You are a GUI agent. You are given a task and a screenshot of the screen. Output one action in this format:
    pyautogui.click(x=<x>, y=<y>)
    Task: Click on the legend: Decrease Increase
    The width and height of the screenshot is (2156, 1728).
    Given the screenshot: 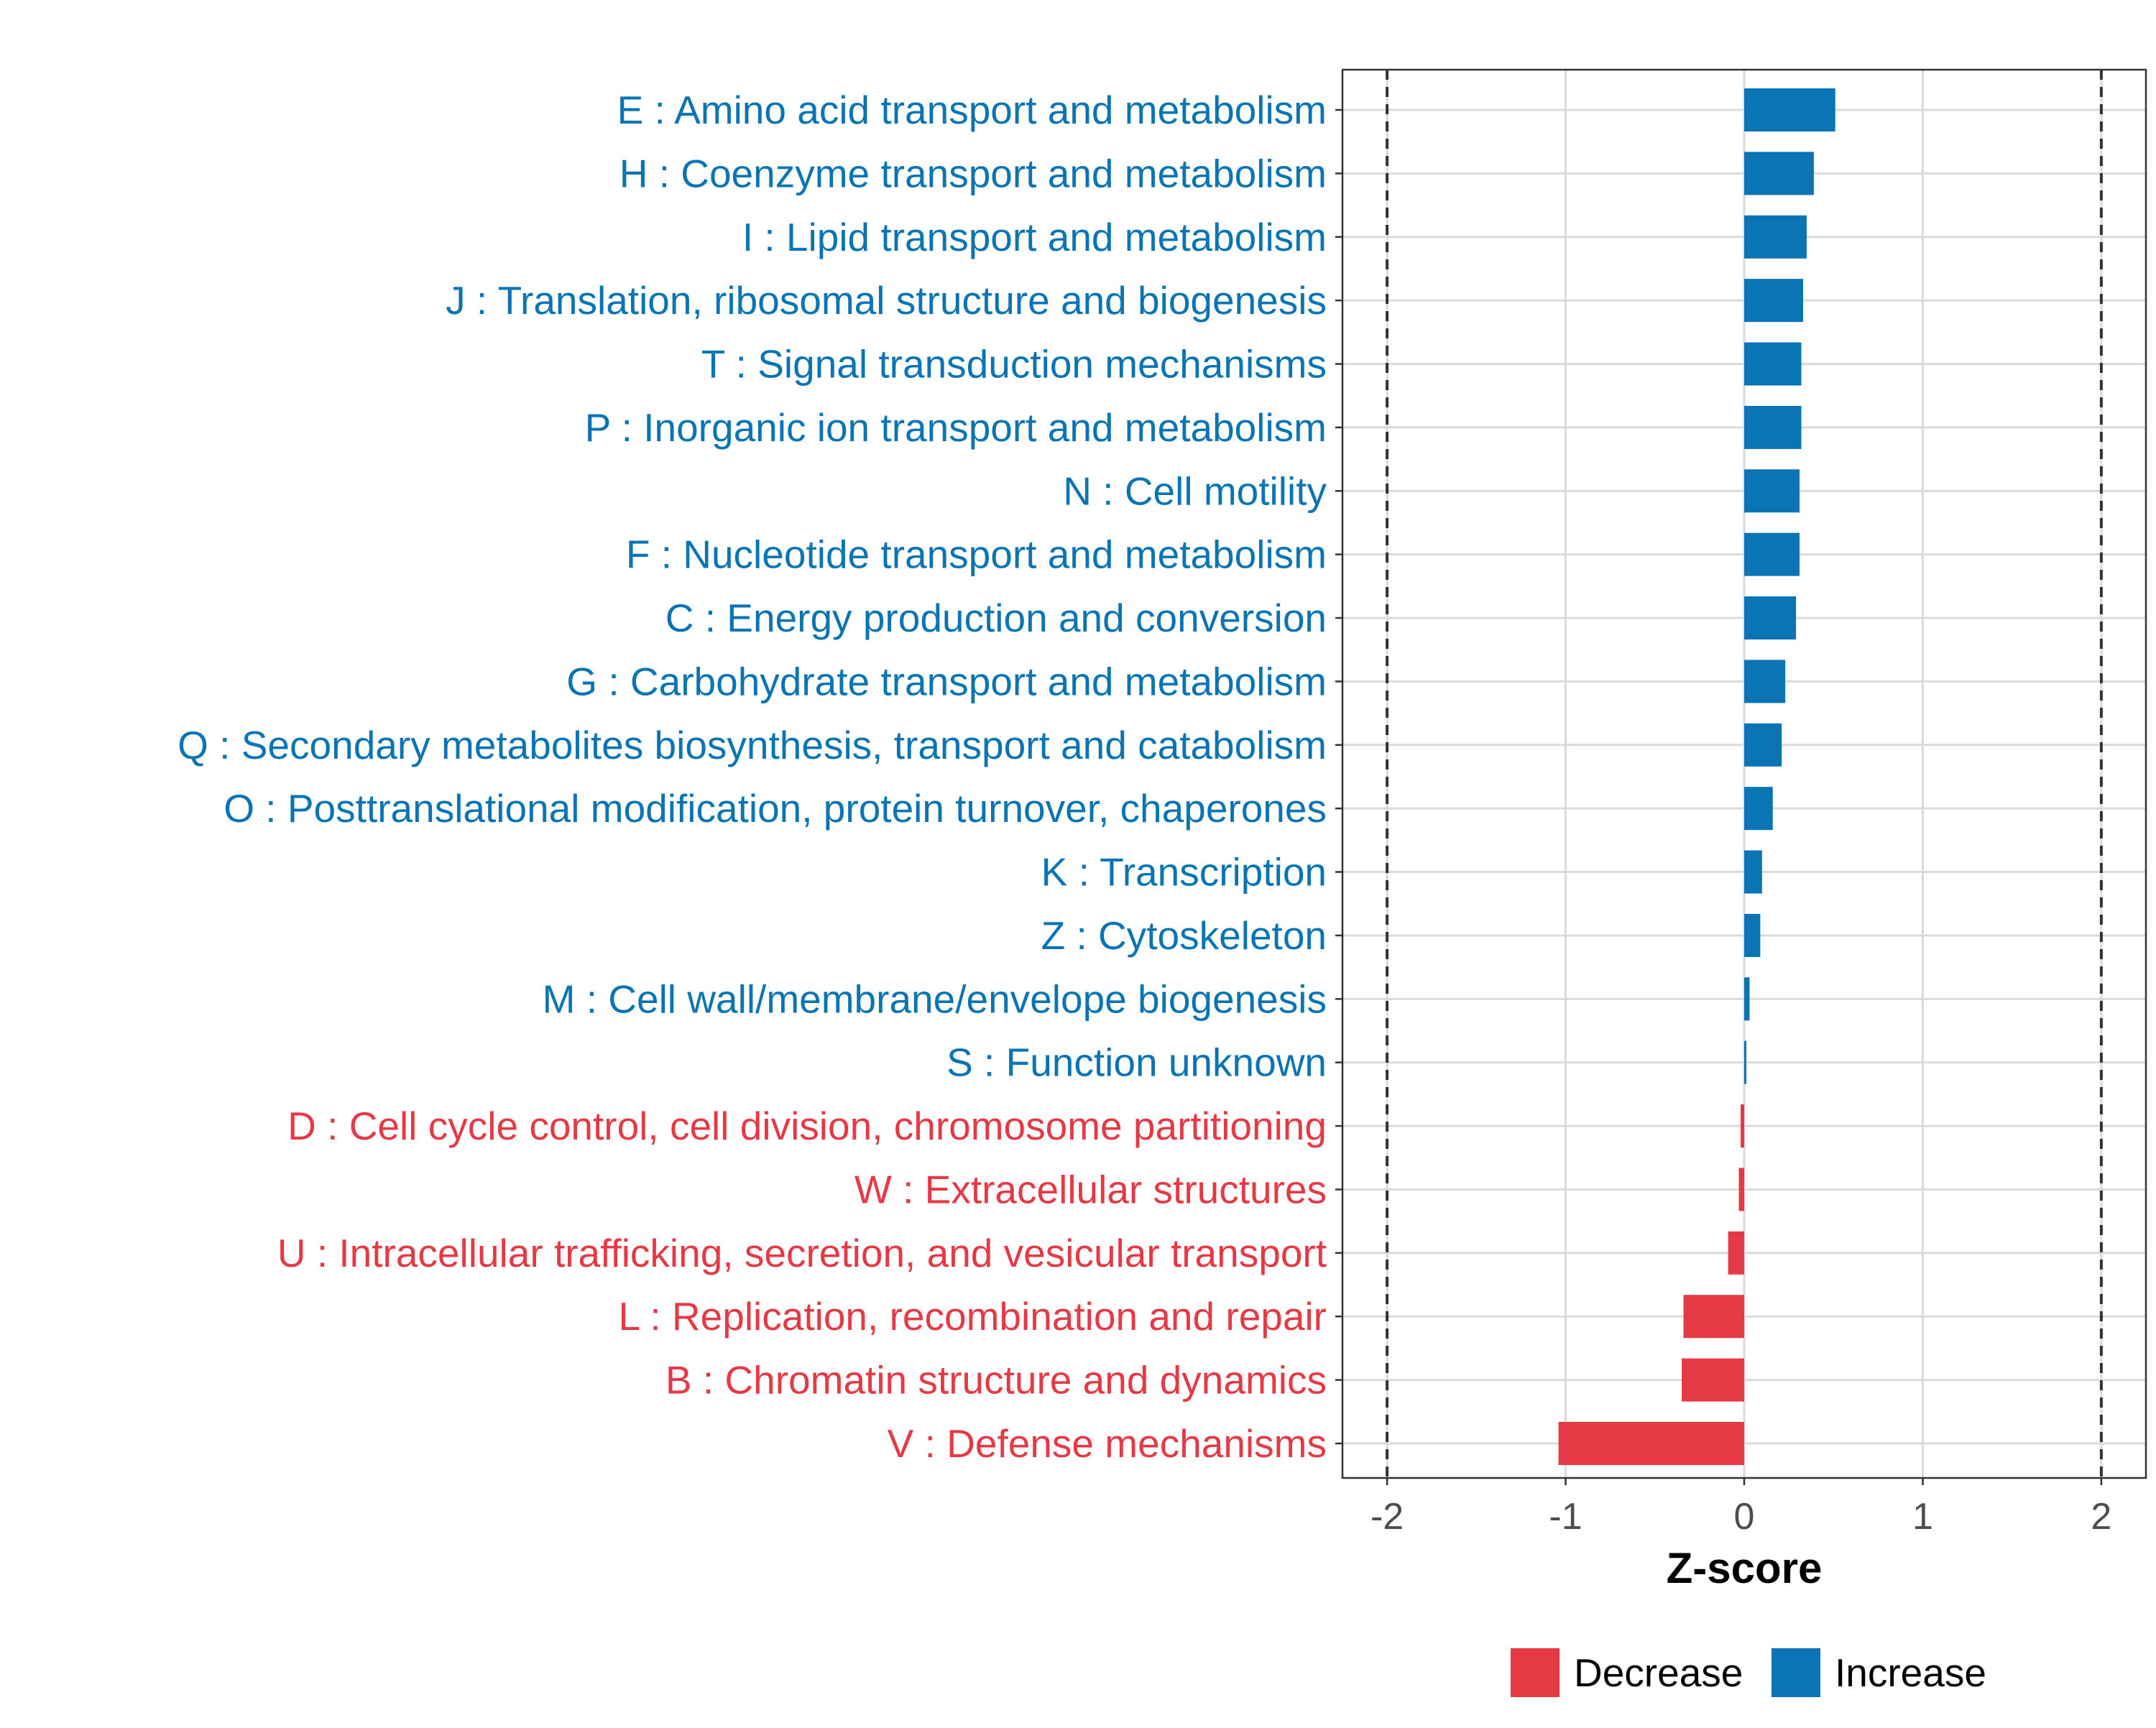 What is the action you would take?
    pyautogui.click(x=1748, y=1673)
    